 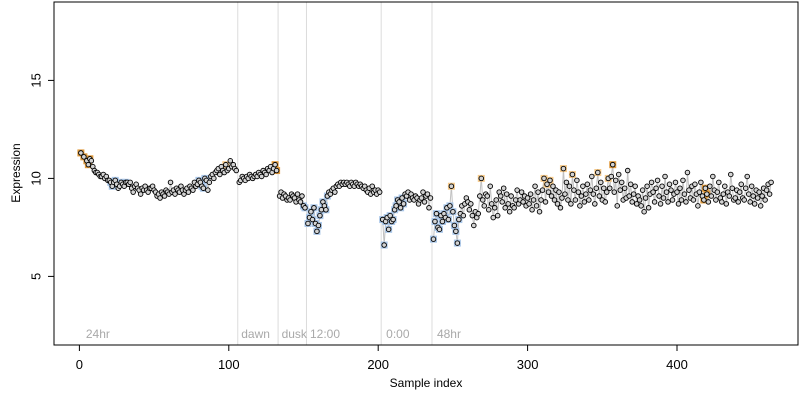 I want to click on y-tick-label: 15, so click(x=36, y=80).